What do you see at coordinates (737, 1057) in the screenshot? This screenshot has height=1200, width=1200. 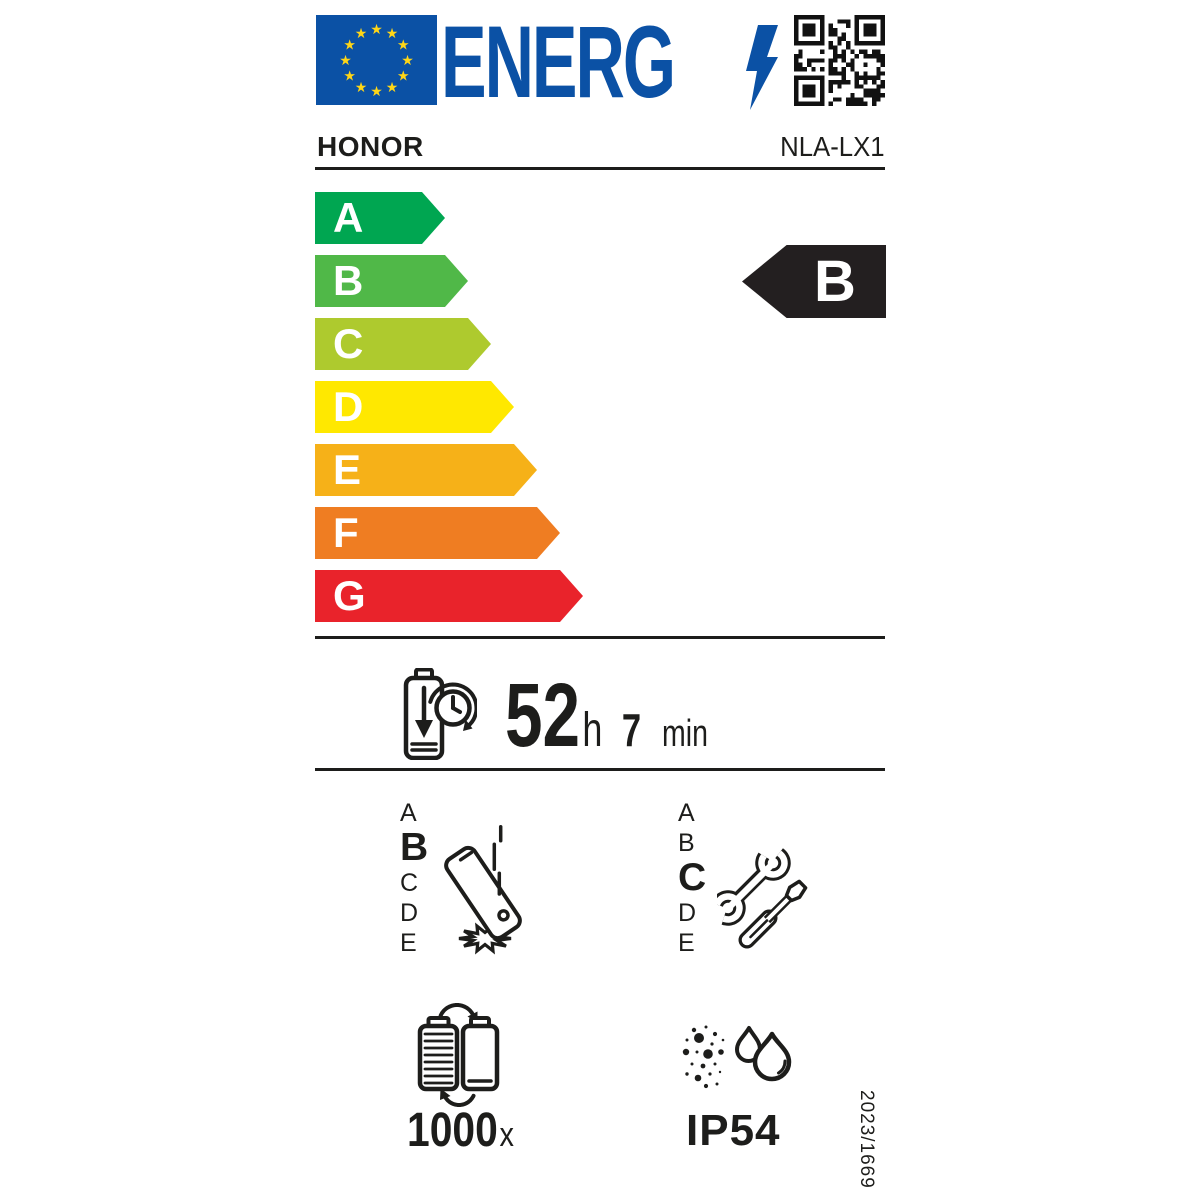 I see `dust-water-icon` at bounding box center [737, 1057].